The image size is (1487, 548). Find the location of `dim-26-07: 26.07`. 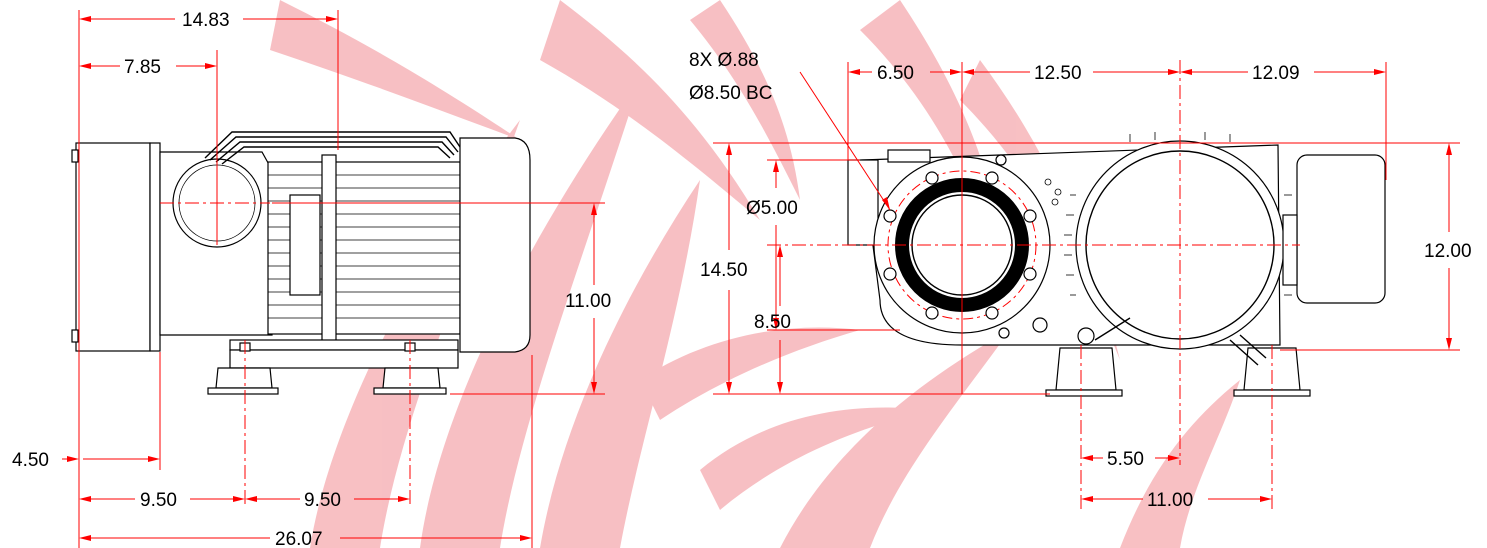

dim-26-07: 26.07 is located at coordinates (299, 538).